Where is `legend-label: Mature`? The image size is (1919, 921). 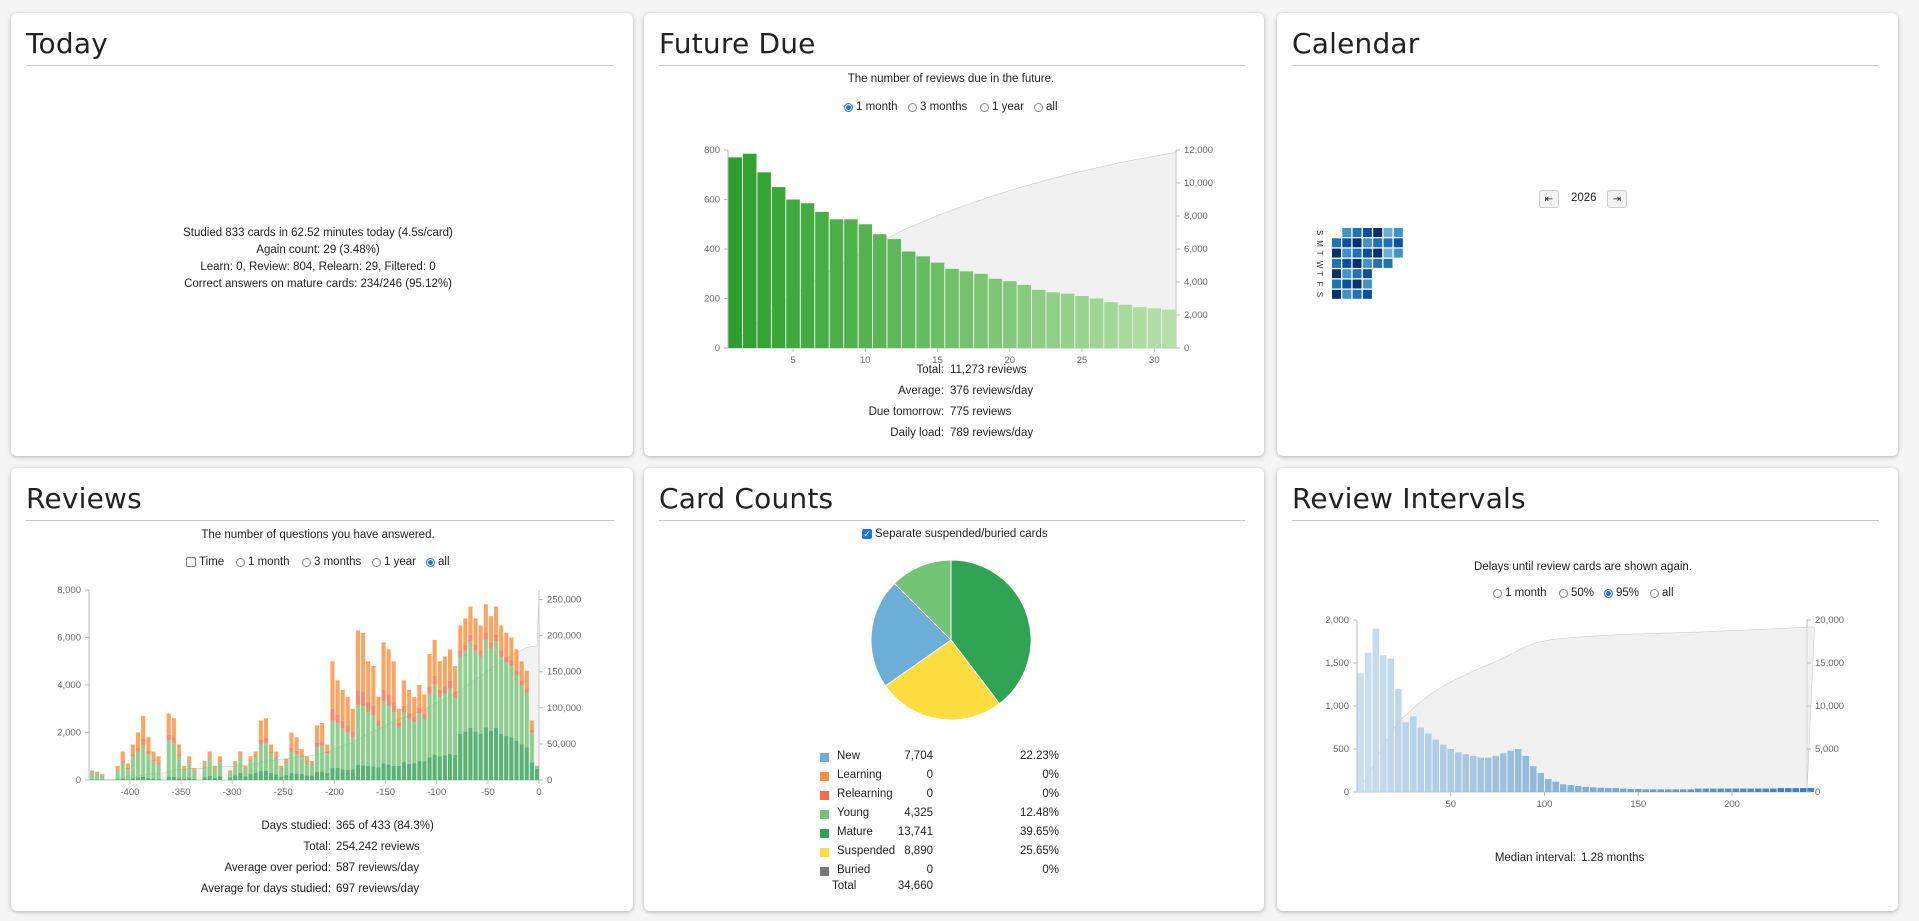 legend-label: Mature is located at coordinates (855, 832).